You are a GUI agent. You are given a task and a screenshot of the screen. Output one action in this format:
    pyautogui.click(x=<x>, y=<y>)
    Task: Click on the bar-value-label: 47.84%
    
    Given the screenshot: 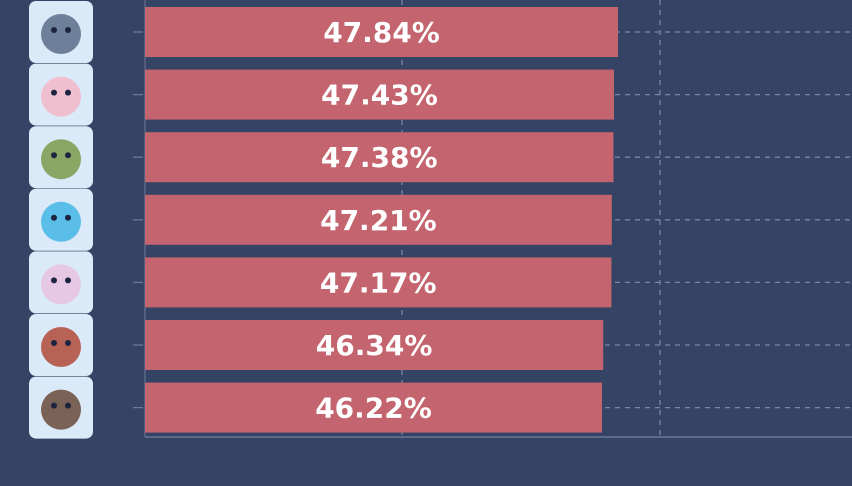 What is the action you would take?
    pyautogui.click(x=381, y=32)
    